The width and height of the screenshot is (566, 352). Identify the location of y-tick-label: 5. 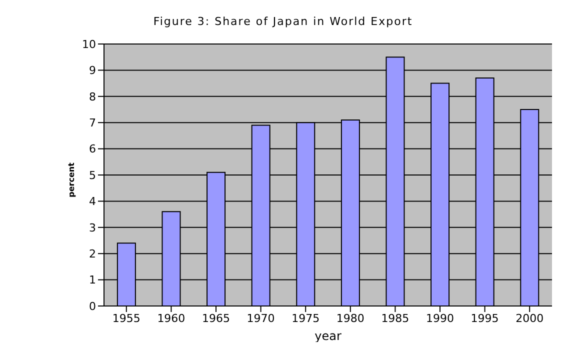
(92, 175).